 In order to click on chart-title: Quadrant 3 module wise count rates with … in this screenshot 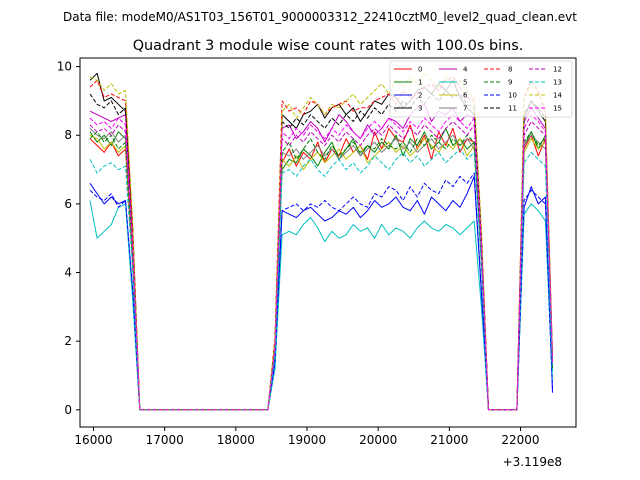, I will do `click(328, 46)`.